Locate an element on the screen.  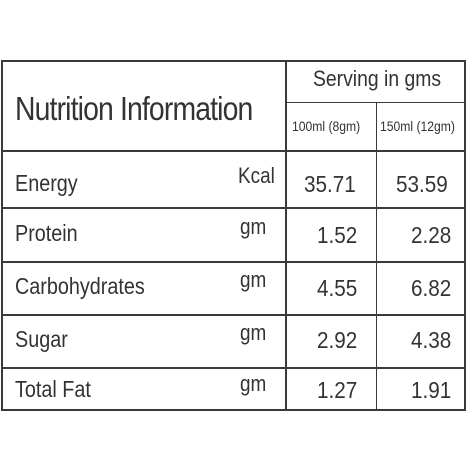
column-header-150ml: 150ml (12gm) is located at coordinates (417, 126).